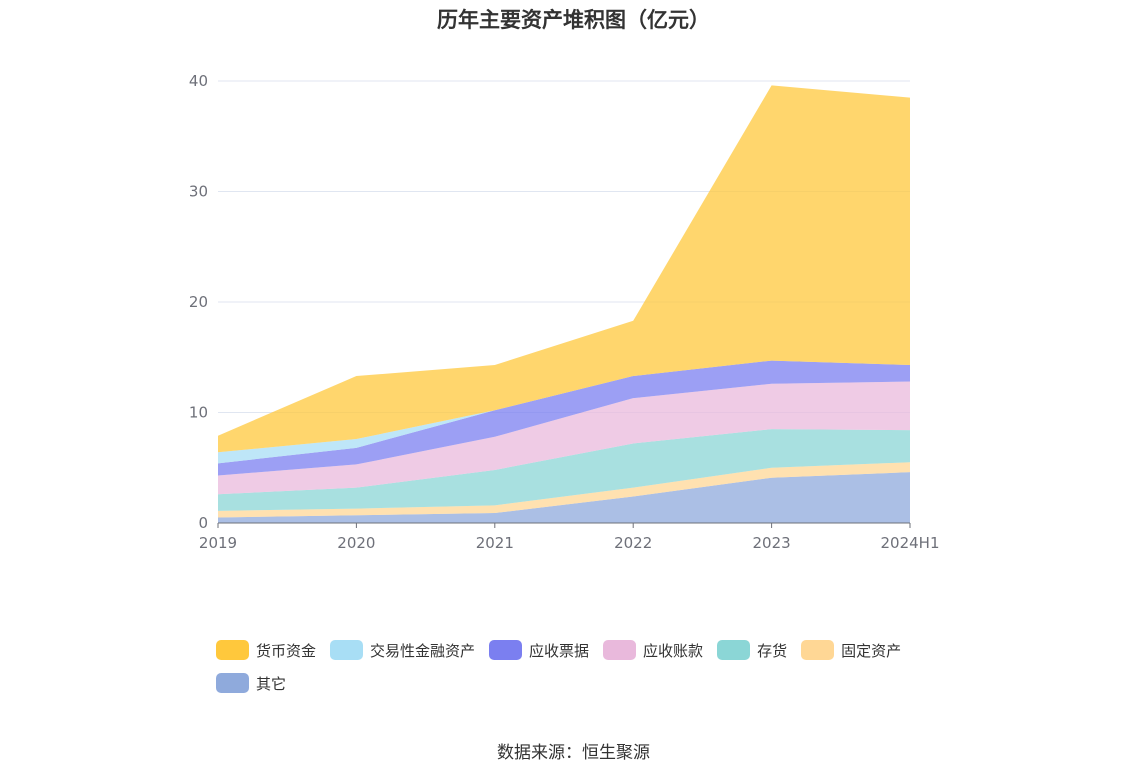 Image resolution: width=1147 pixels, height=776 pixels. What do you see at coordinates (198, 81) in the screenshot?
I see `y-tick-label-40: 40` at bounding box center [198, 81].